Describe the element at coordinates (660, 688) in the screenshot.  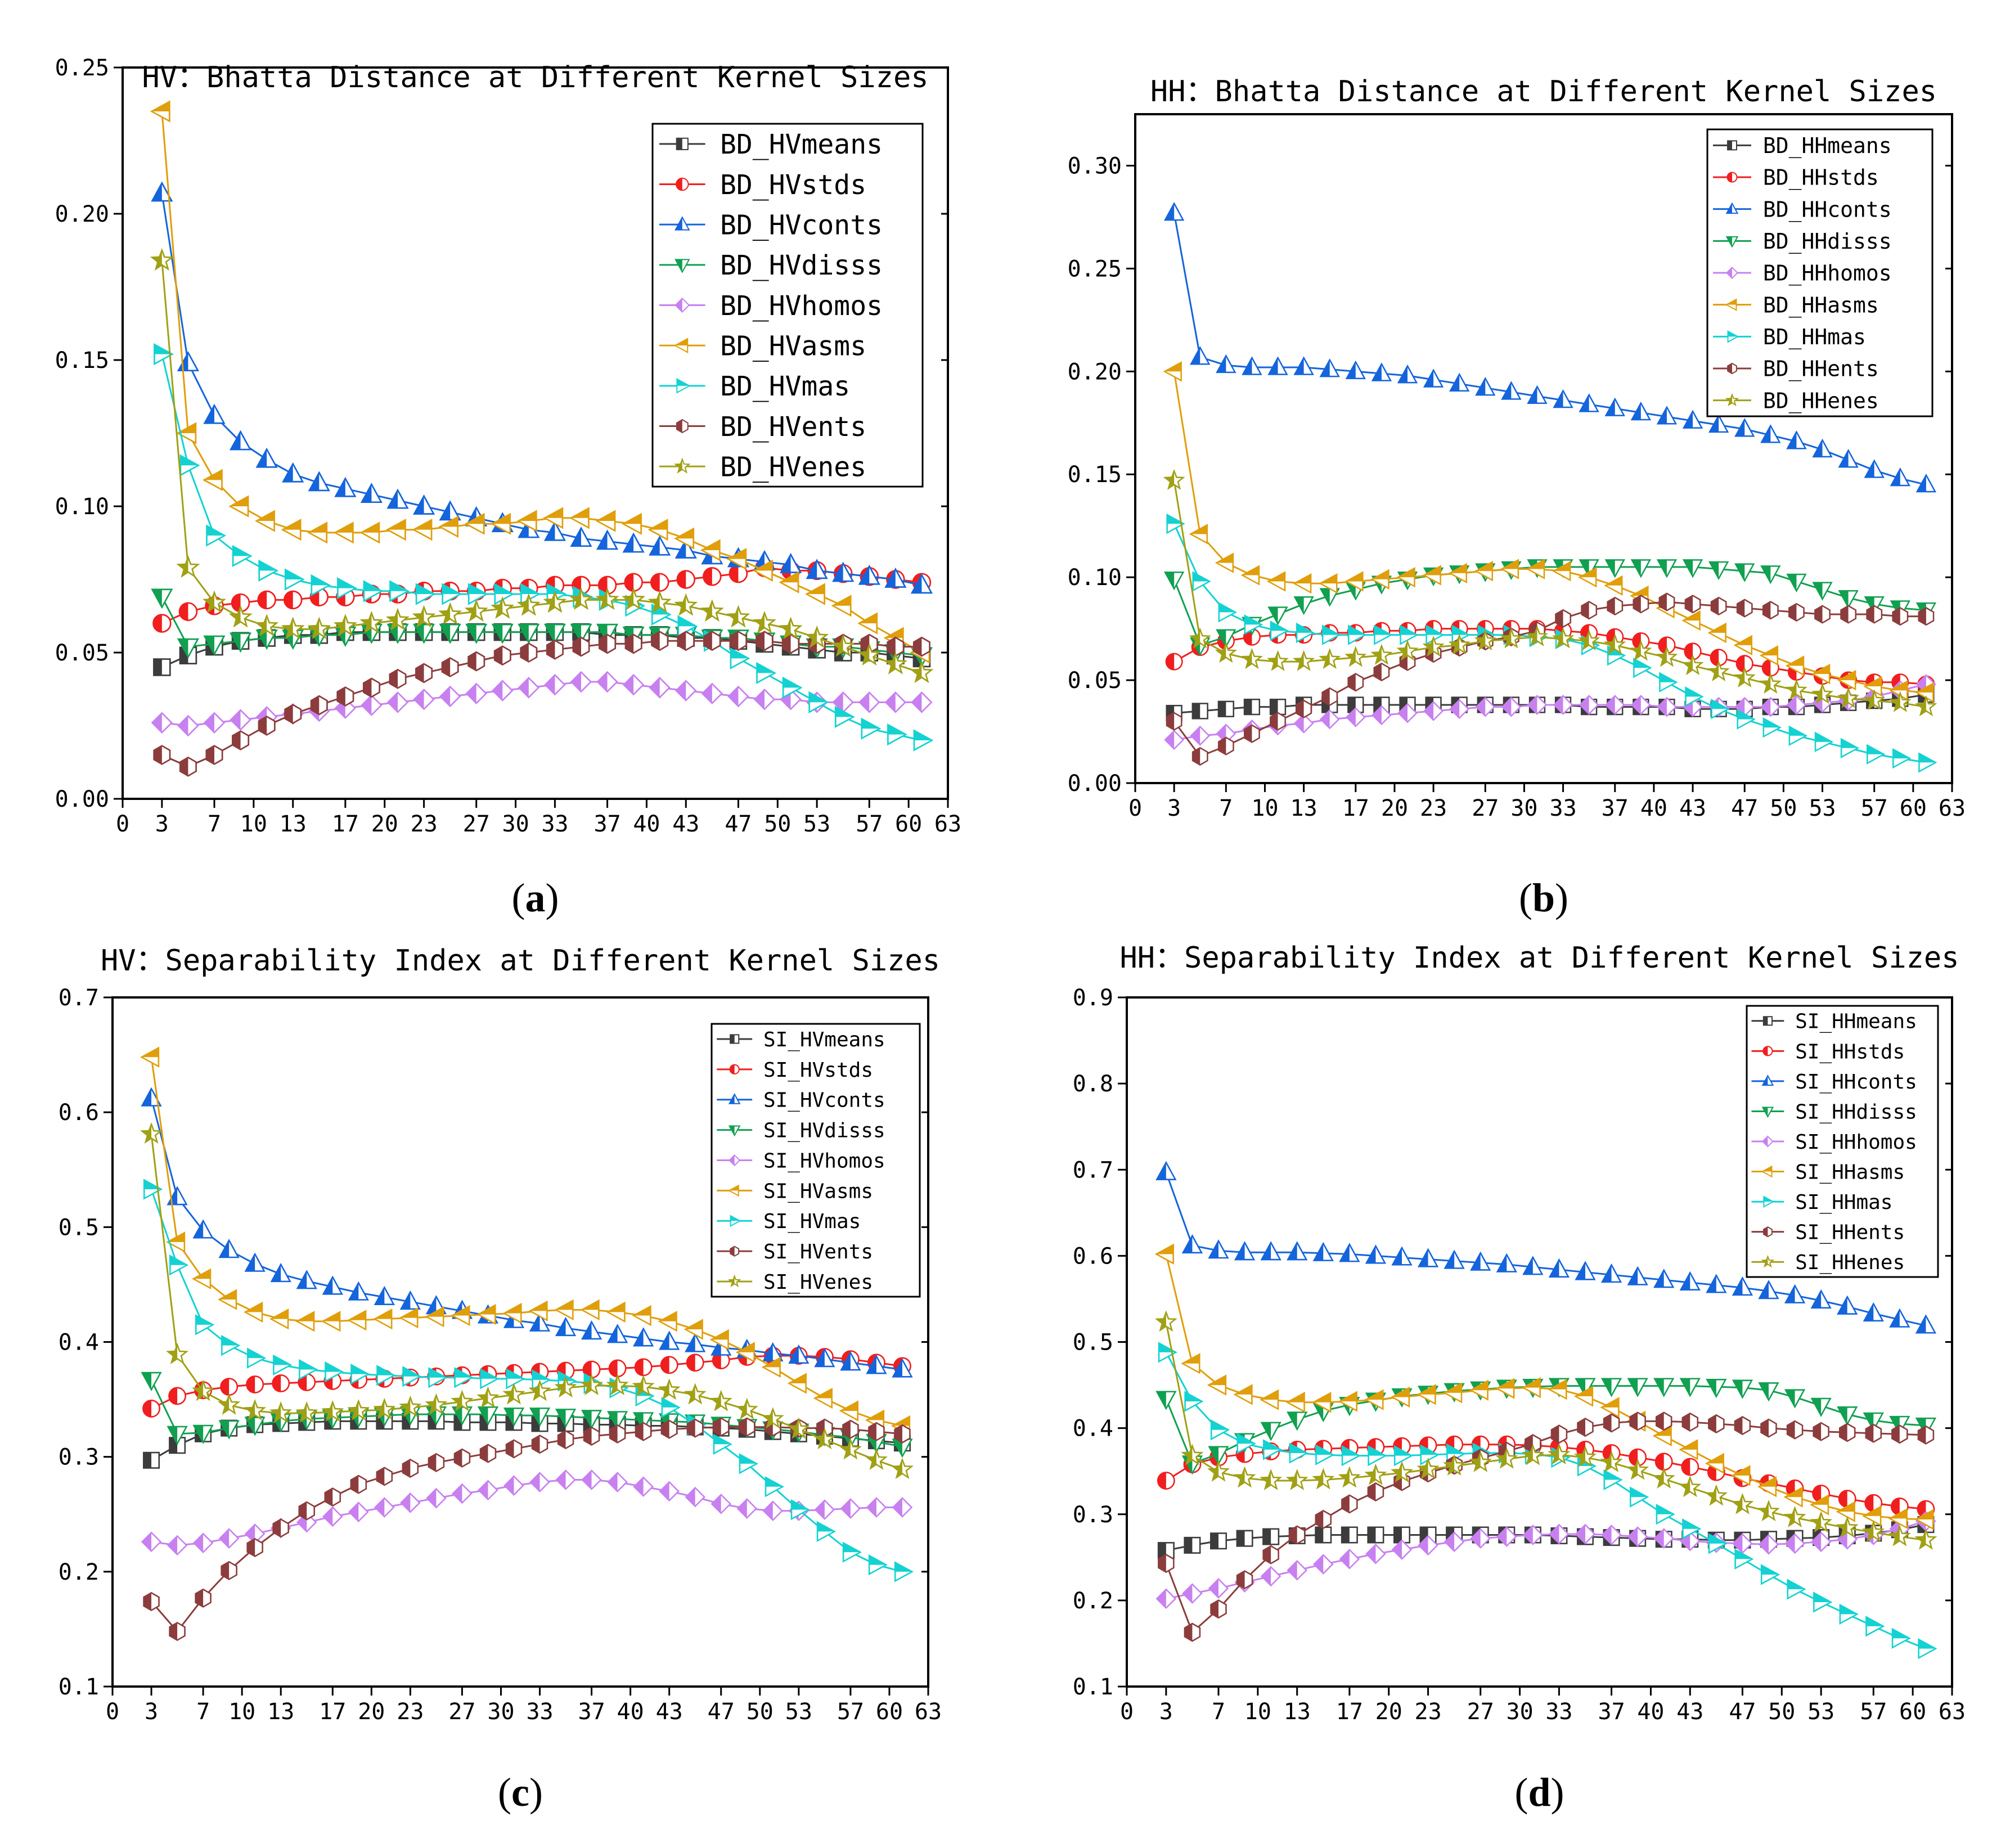
I see `point-BD_HVhomos` at that location.